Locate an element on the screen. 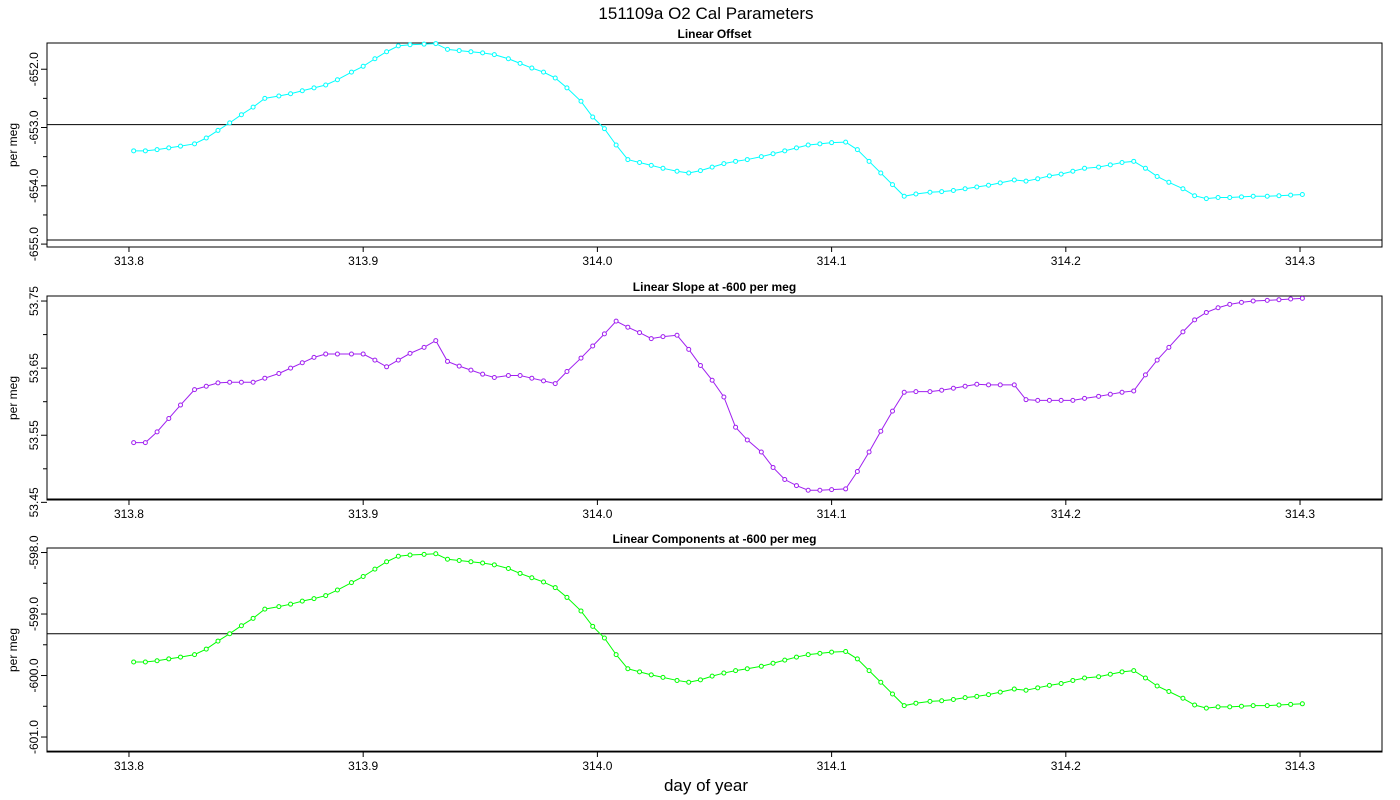 The width and height of the screenshot is (1400, 800). x-axis-label: day of year is located at coordinates (706, 785).